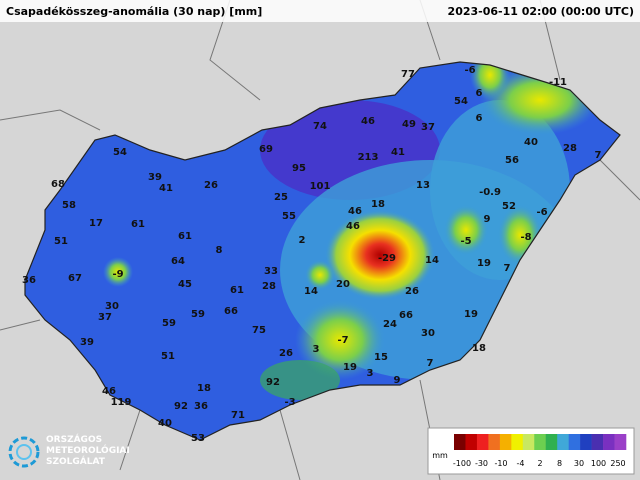 The width and height of the screenshot is (640, 480). I want to click on station-value: 15, so click(381, 357).